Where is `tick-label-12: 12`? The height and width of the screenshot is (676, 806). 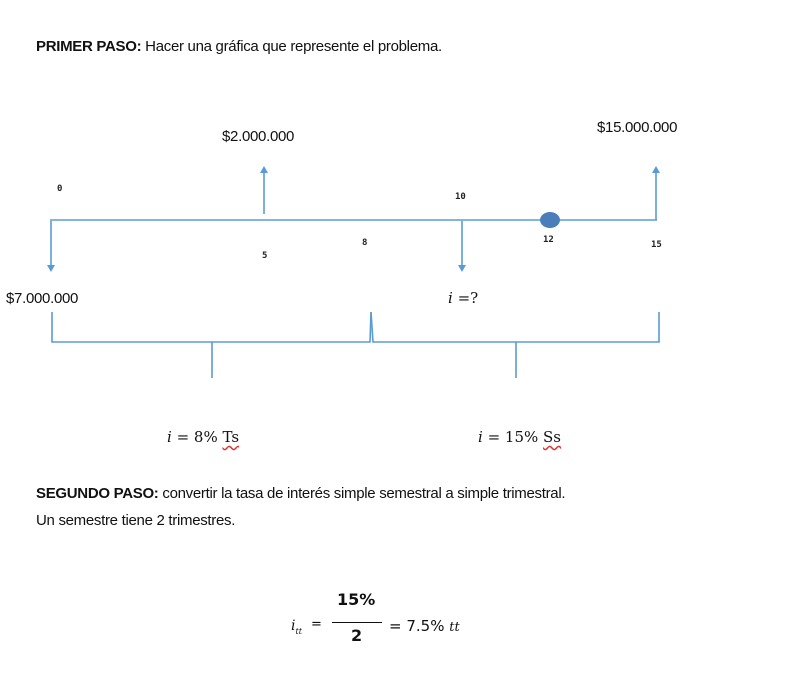 tick-label-12: 12 is located at coordinates (548, 240).